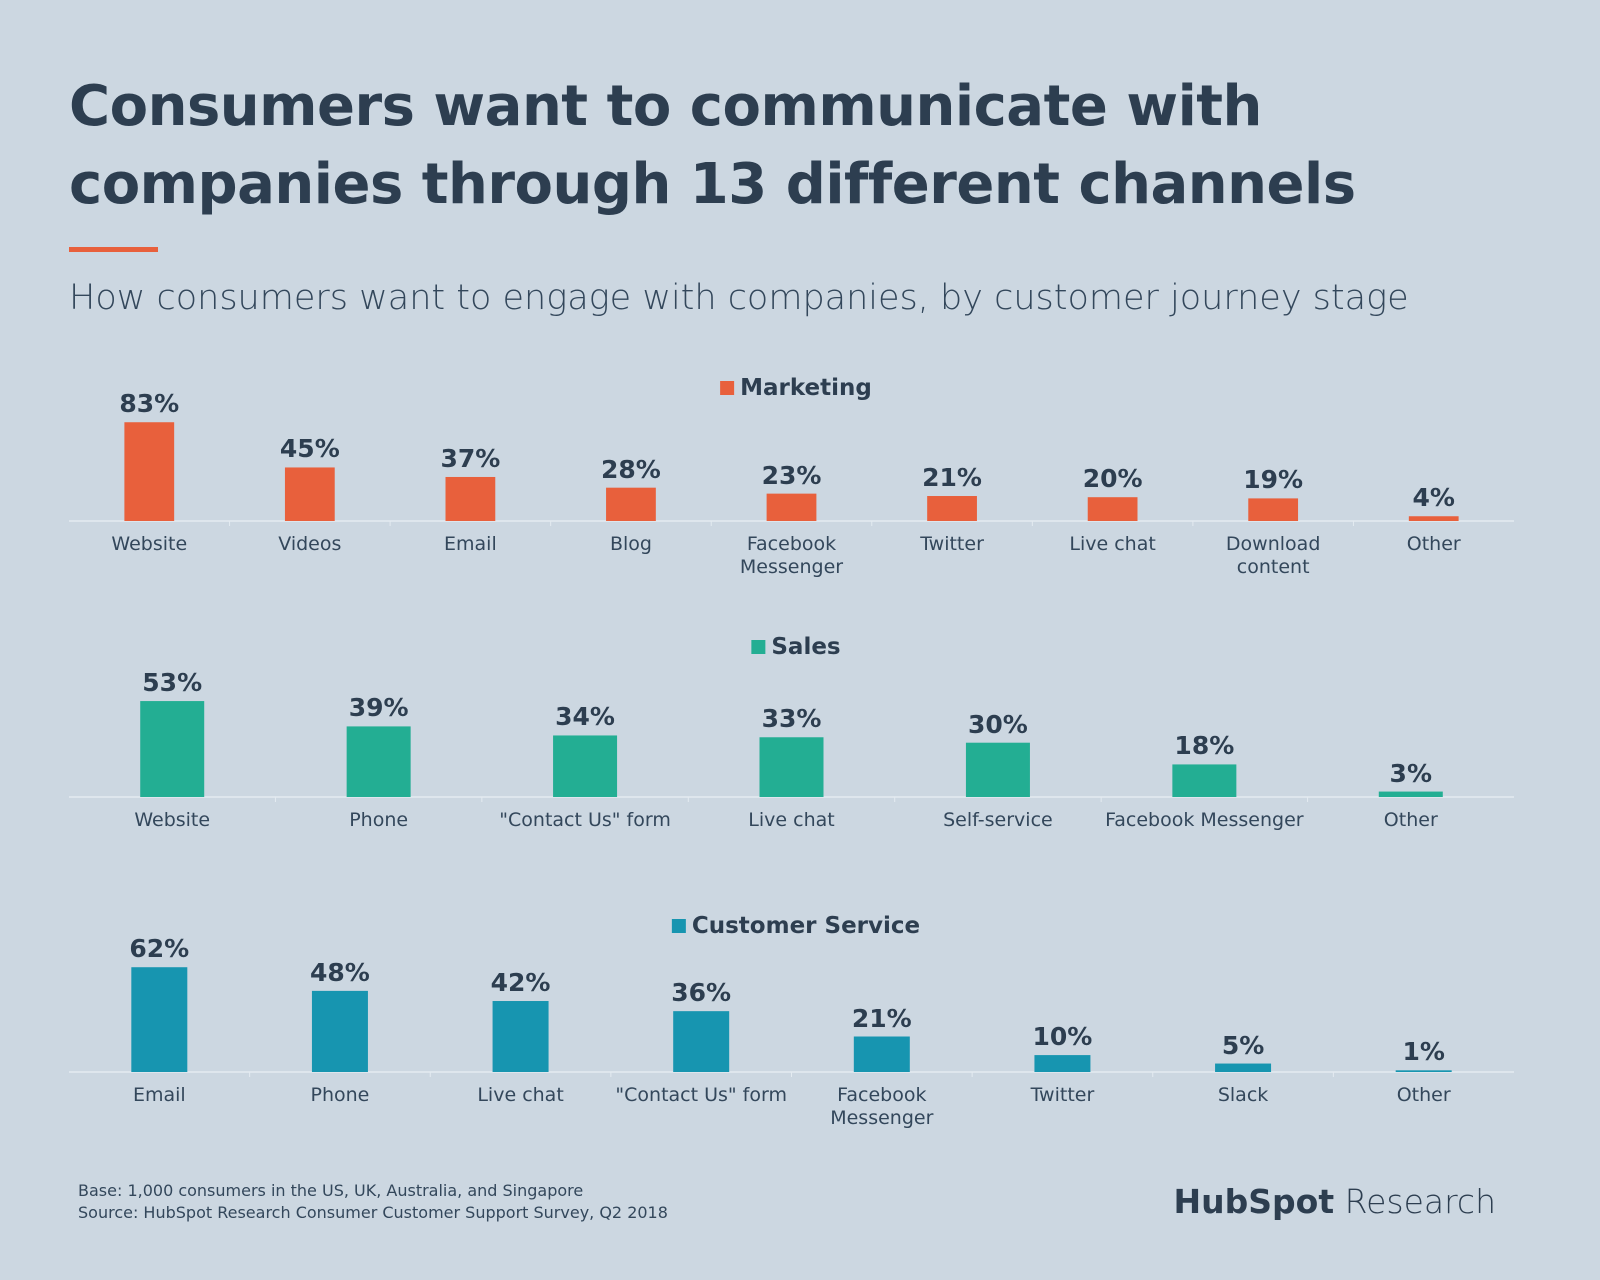 The image size is (1600, 1280). I want to click on title-rule, so click(113, 249).